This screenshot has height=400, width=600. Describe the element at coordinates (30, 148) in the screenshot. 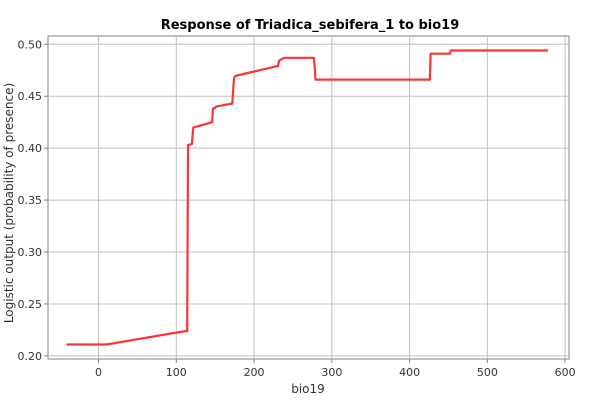

I see `y-tick-label: 0.40` at that location.